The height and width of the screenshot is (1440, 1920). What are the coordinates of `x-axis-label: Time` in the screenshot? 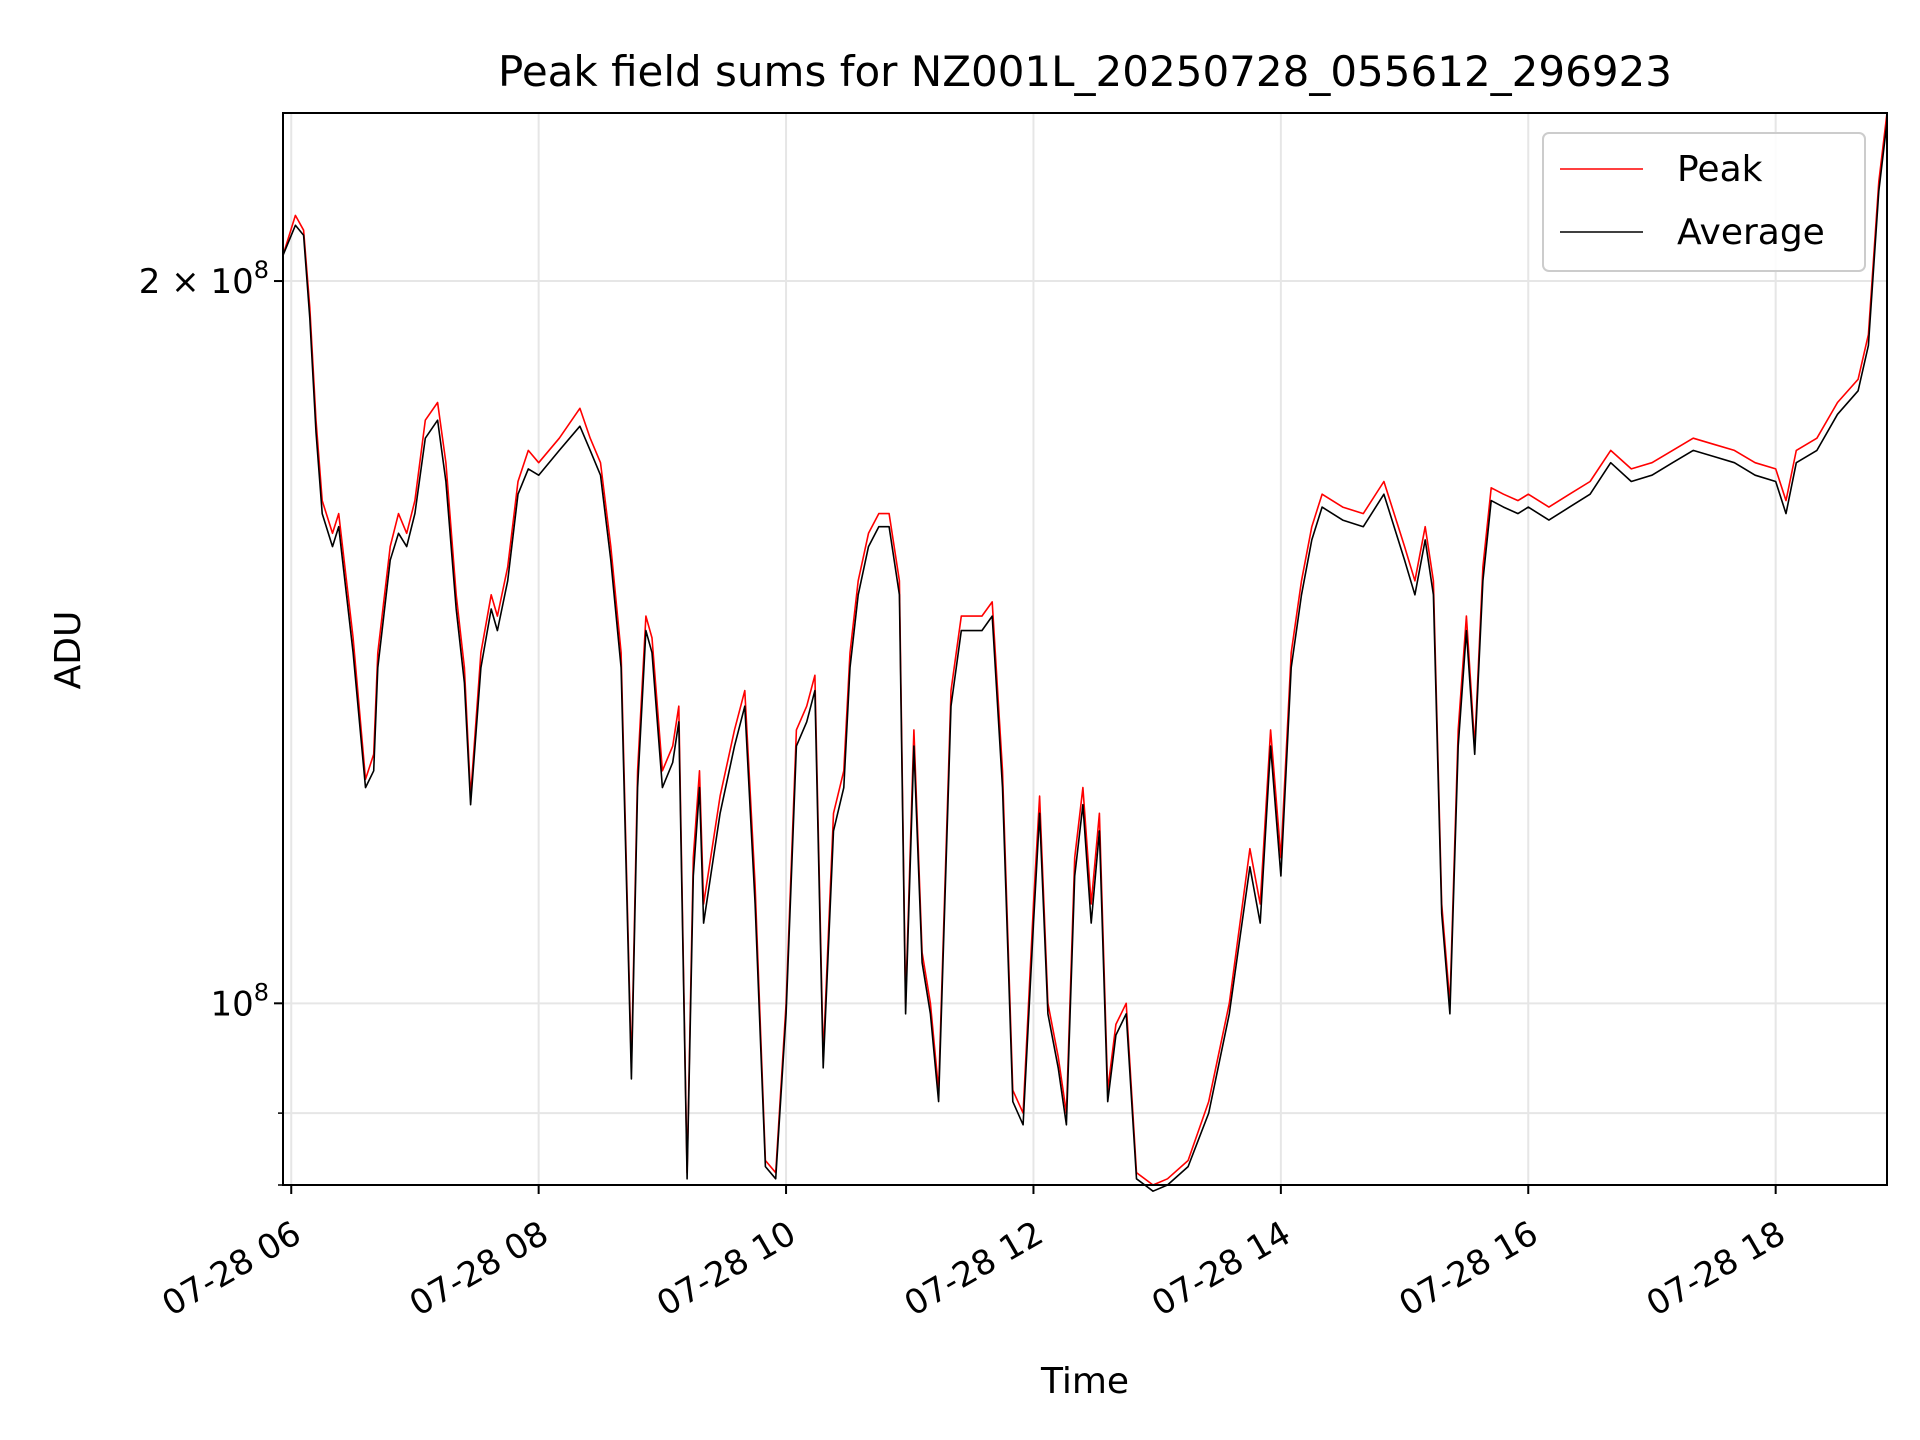 It's located at (1084, 1381).